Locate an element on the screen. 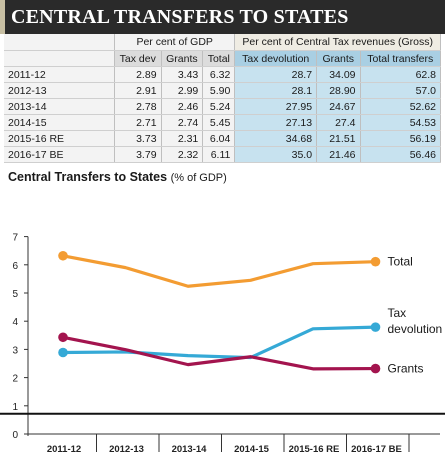 The image size is (445, 471). table-cell: 28.90 is located at coordinates (338, 90).